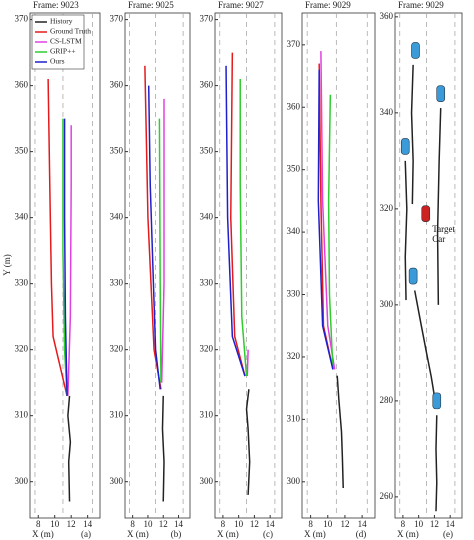  What do you see at coordinates (387, 400) in the screenshot?
I see `y-tick-label: 280` at bounding box center [387, 400].